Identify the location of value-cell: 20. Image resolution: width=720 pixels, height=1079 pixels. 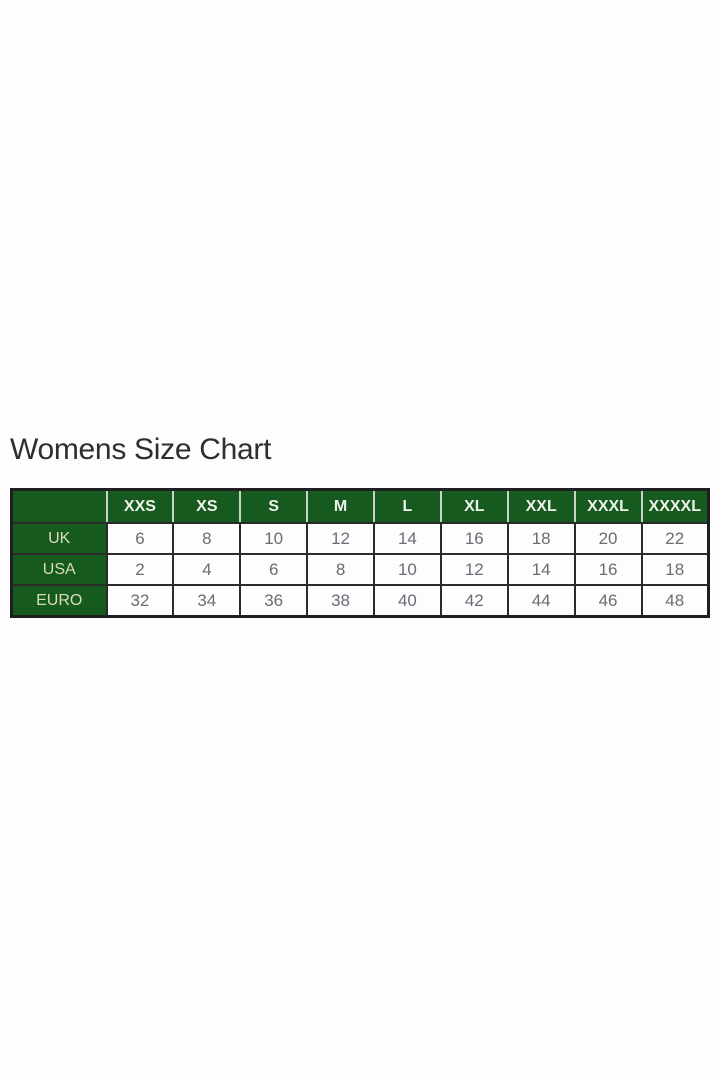
(608, 538).